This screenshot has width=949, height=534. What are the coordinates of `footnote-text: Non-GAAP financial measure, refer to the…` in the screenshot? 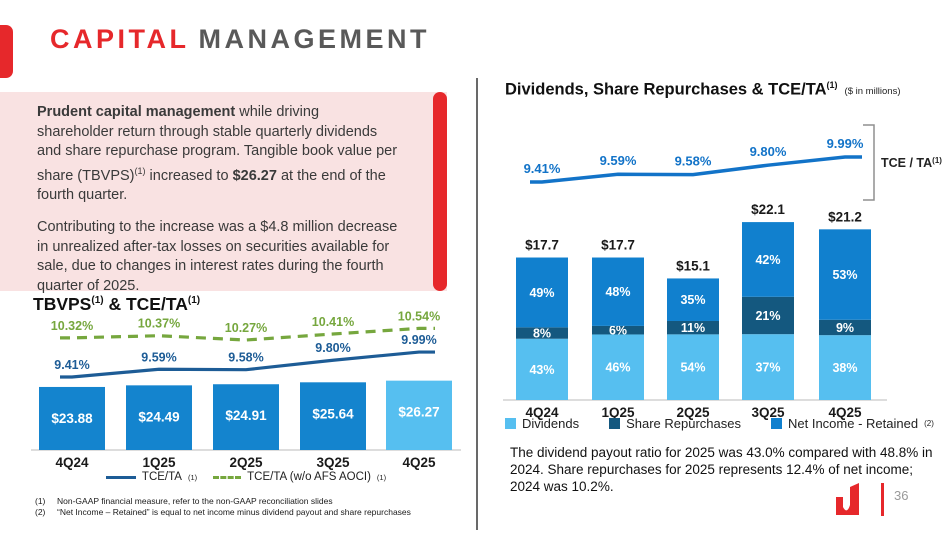 It's located at (195, 501).